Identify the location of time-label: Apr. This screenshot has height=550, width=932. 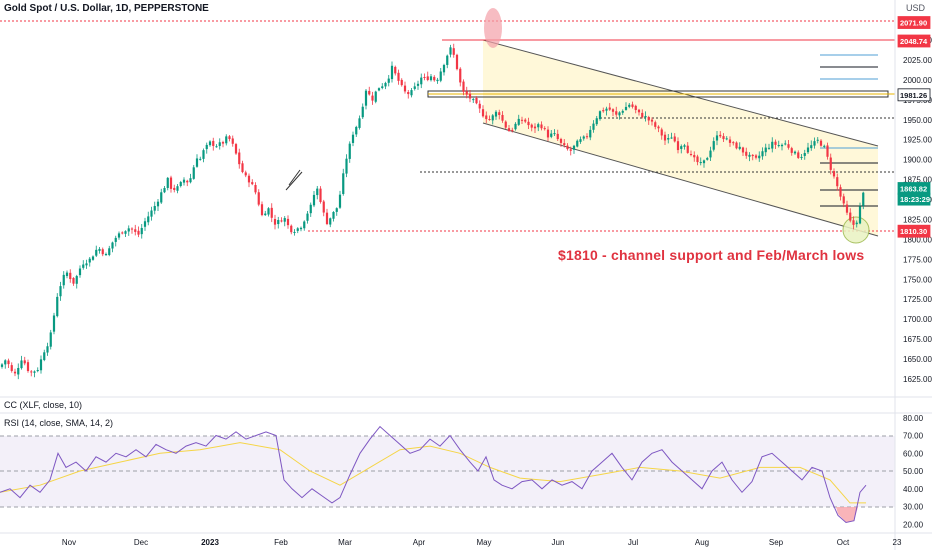
(419, 542).